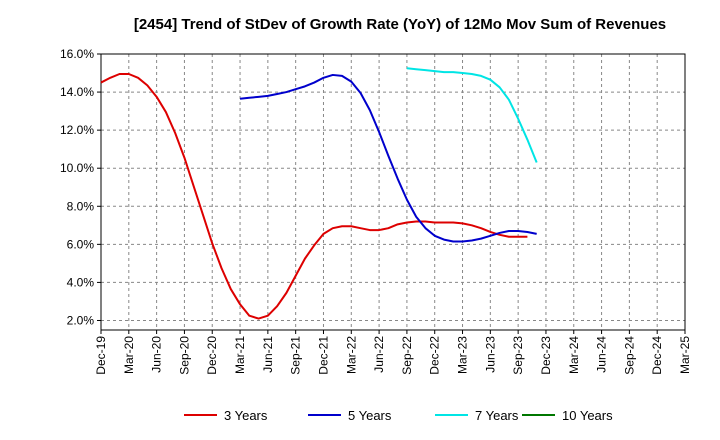 The height and width of the screenshot is (440, 720). Describe the element at coordinates (81, 244) in the screenshot. I see `y-tick-label: 6.0%` at that location.